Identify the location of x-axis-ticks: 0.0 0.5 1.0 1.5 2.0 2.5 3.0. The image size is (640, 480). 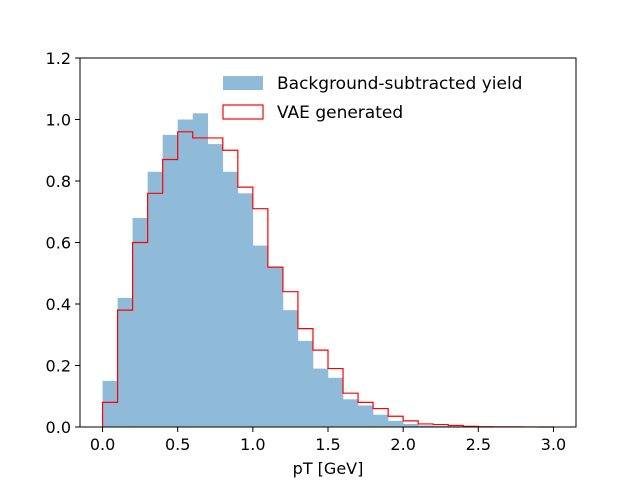
(328, 440).